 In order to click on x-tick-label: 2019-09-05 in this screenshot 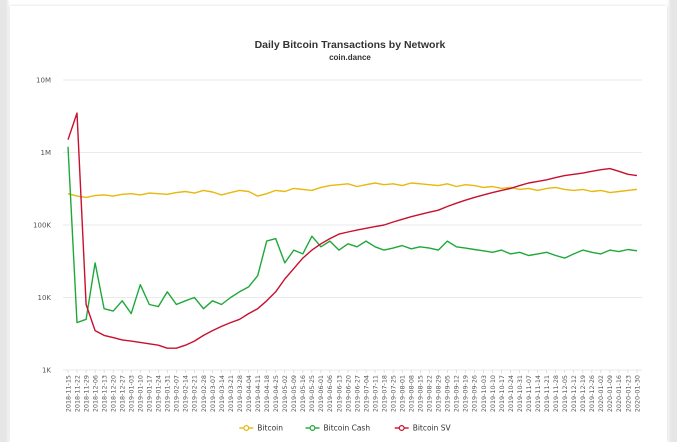, I will do `click(448, 393)`.